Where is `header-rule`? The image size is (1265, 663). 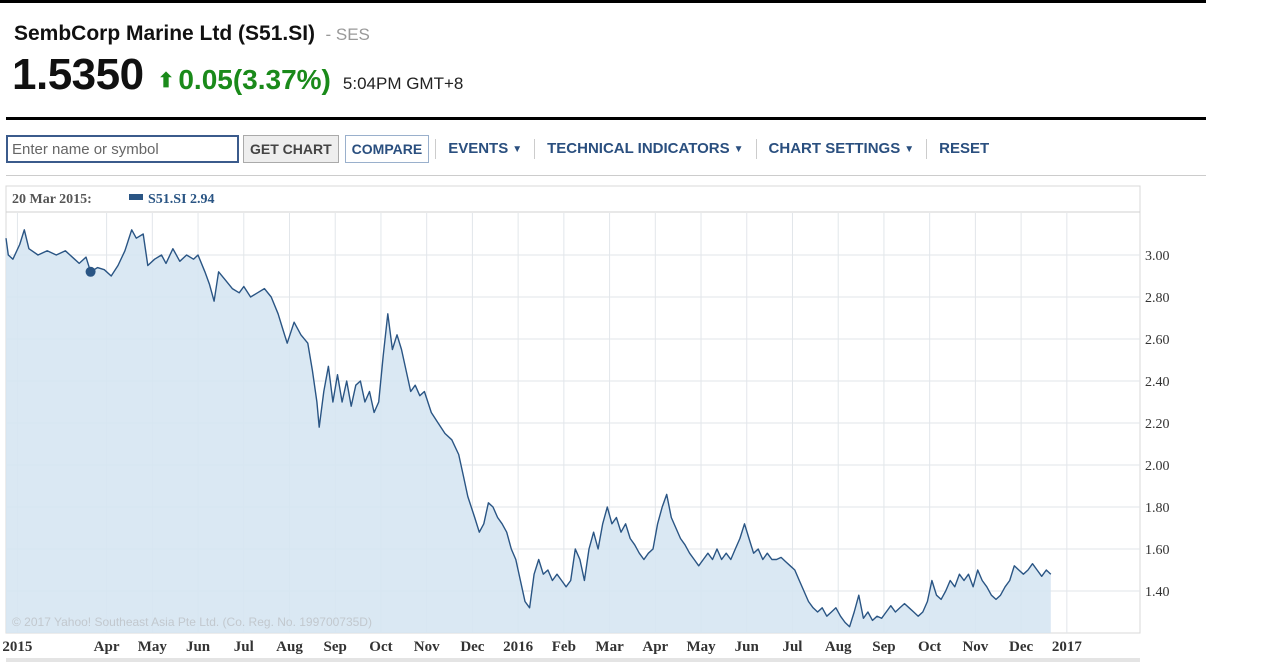
header-rule is located at coordinates (606, 118).